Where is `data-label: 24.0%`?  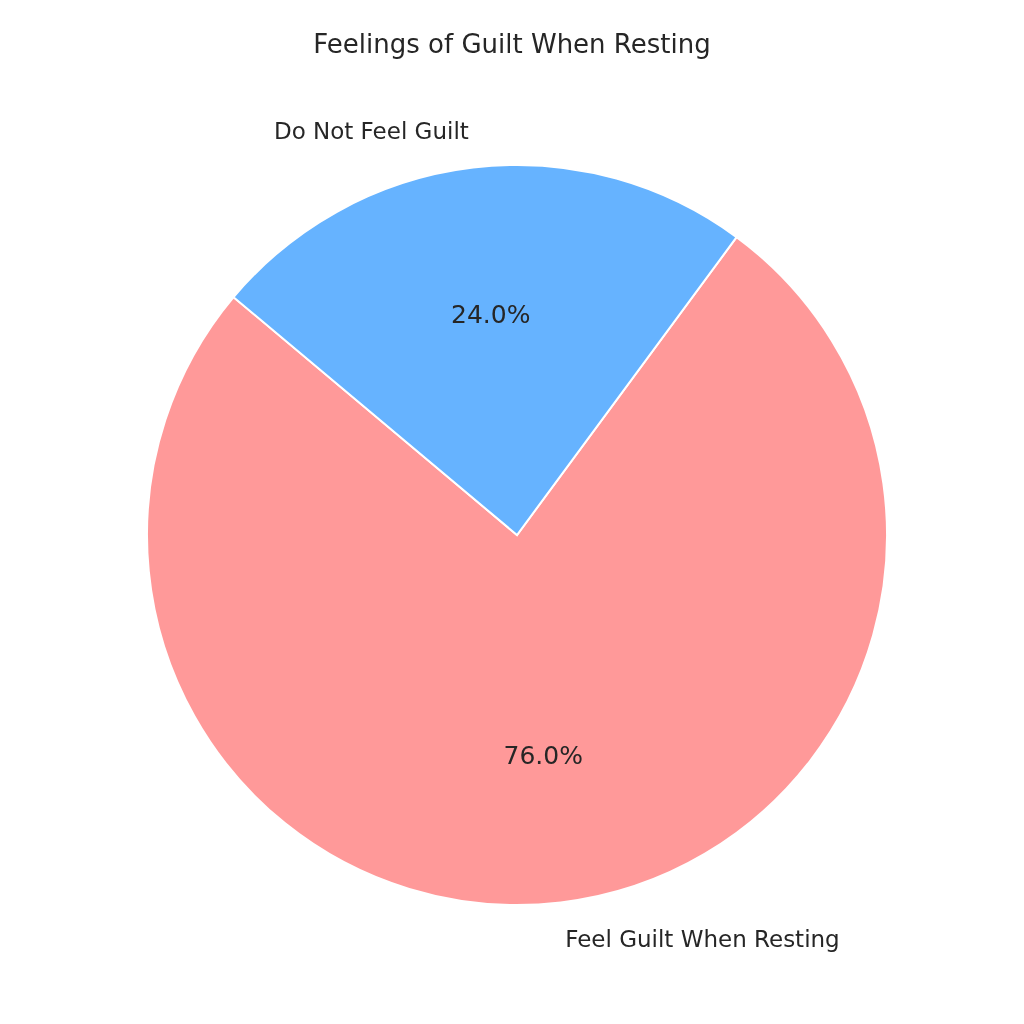
data-label: 24.0% is located at coordinates (491, 315).